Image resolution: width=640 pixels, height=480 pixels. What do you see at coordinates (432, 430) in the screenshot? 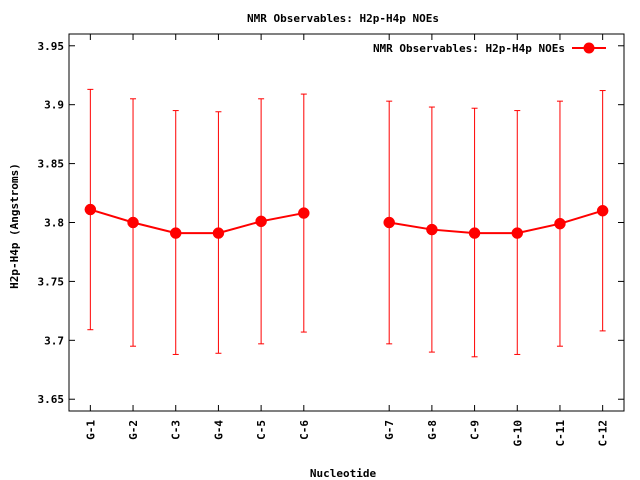
I see `x-tick-label-7: G-8` at bounding box center [432, 430].